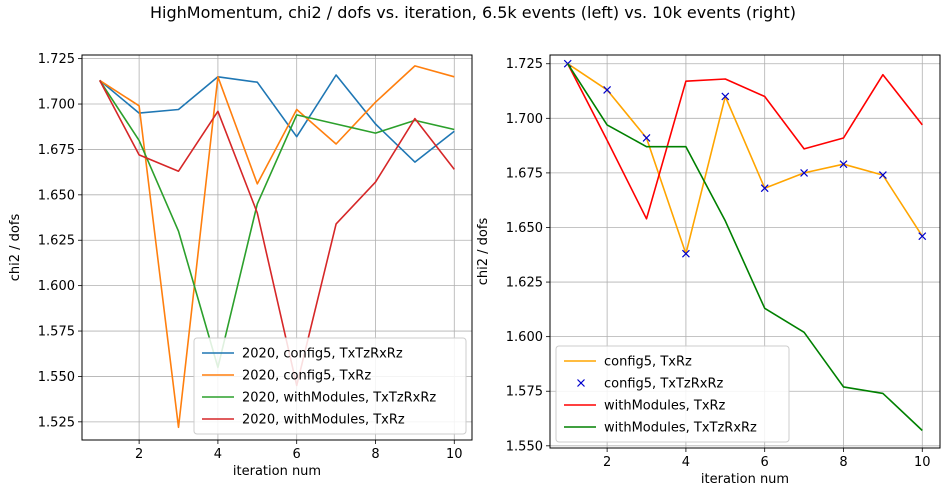  Describe the element at coordinates (648, 362) in the screenshot. I see `legend-label: config5, TxRz` at that location.